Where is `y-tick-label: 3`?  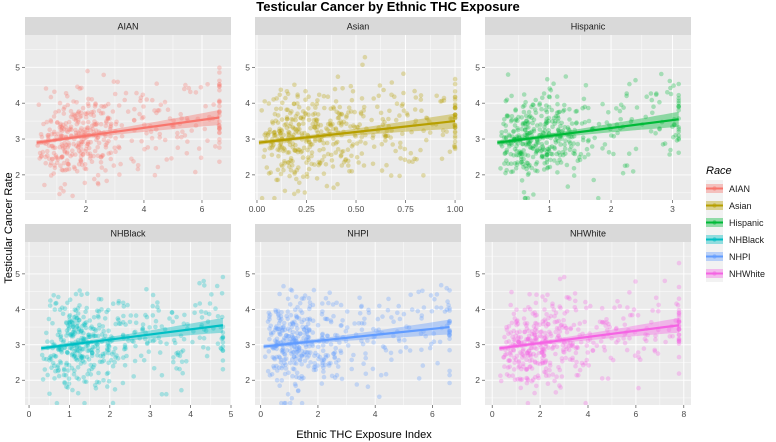 y-tick-label: 3 is located at coordinates (247, 139).